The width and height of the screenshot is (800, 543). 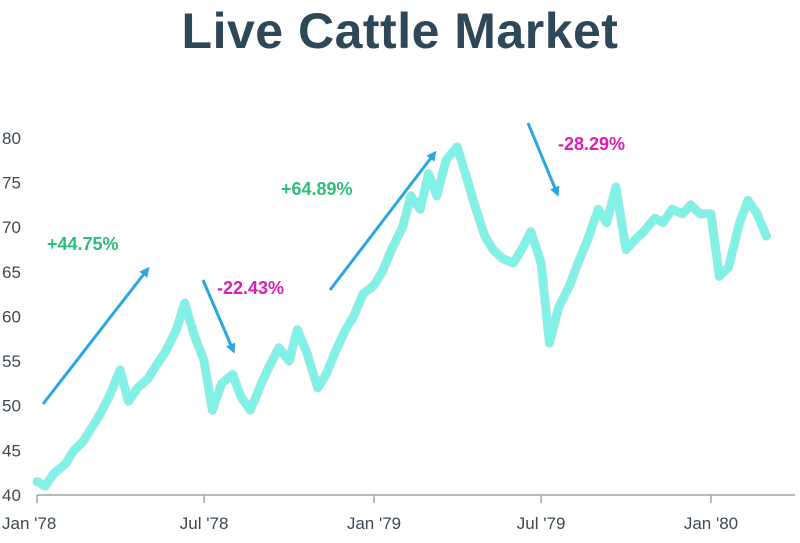 I want to click on y-tick-label: 75, so click(x=11, y=183).